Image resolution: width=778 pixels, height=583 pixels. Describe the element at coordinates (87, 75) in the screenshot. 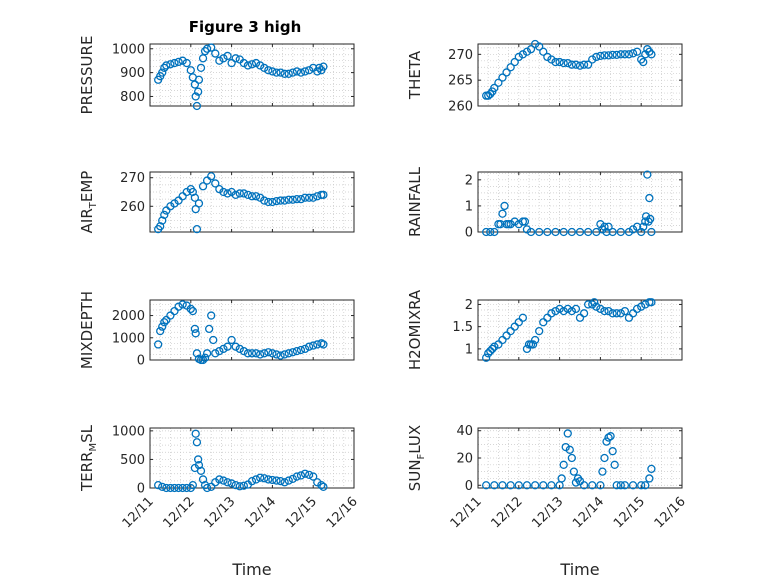

I see `y-axis-label: PRESSURE` at that location.